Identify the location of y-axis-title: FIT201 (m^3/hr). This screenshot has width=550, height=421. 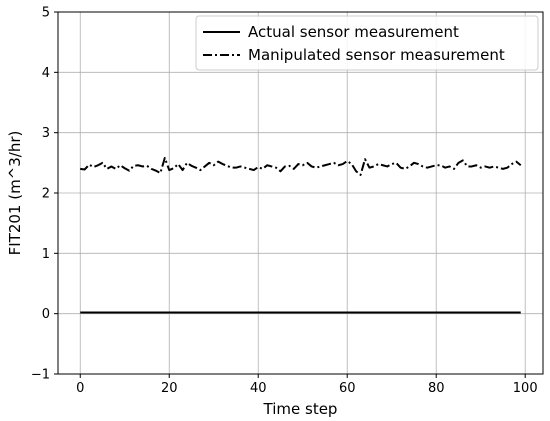
(15, 193).